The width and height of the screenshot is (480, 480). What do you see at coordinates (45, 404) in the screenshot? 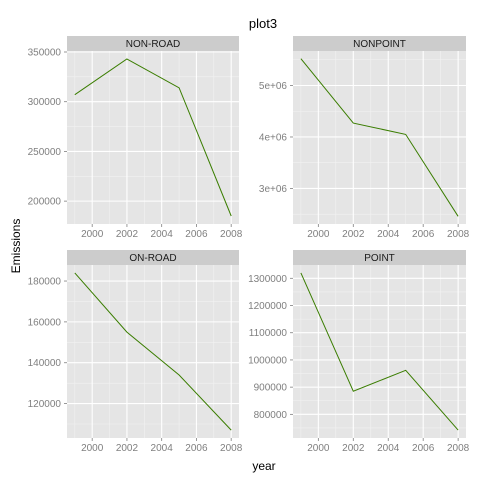
I see `y-tick-label: 120000` at bounding box center [45, 404].